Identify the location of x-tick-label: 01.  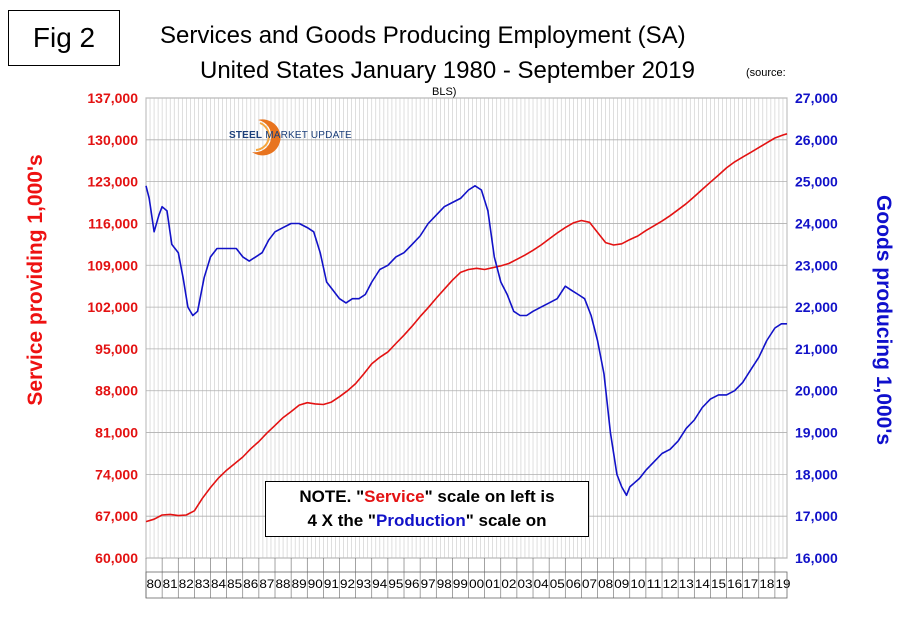
(492, 584).